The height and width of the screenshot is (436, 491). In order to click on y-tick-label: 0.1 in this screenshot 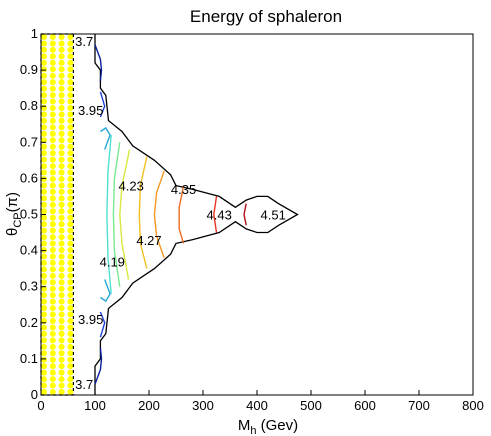, I will do `click(29, 358)`.